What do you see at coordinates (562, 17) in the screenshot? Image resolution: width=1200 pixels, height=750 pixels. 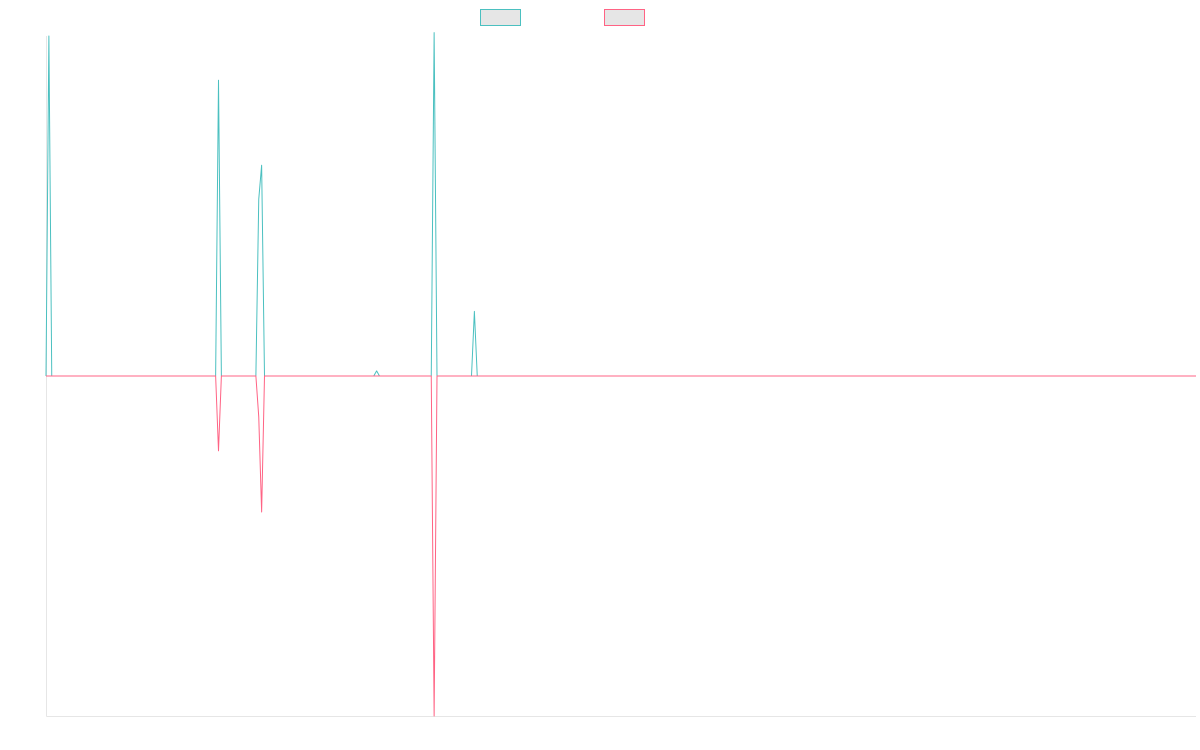 I see `legend` at bounding box center [562, 17].